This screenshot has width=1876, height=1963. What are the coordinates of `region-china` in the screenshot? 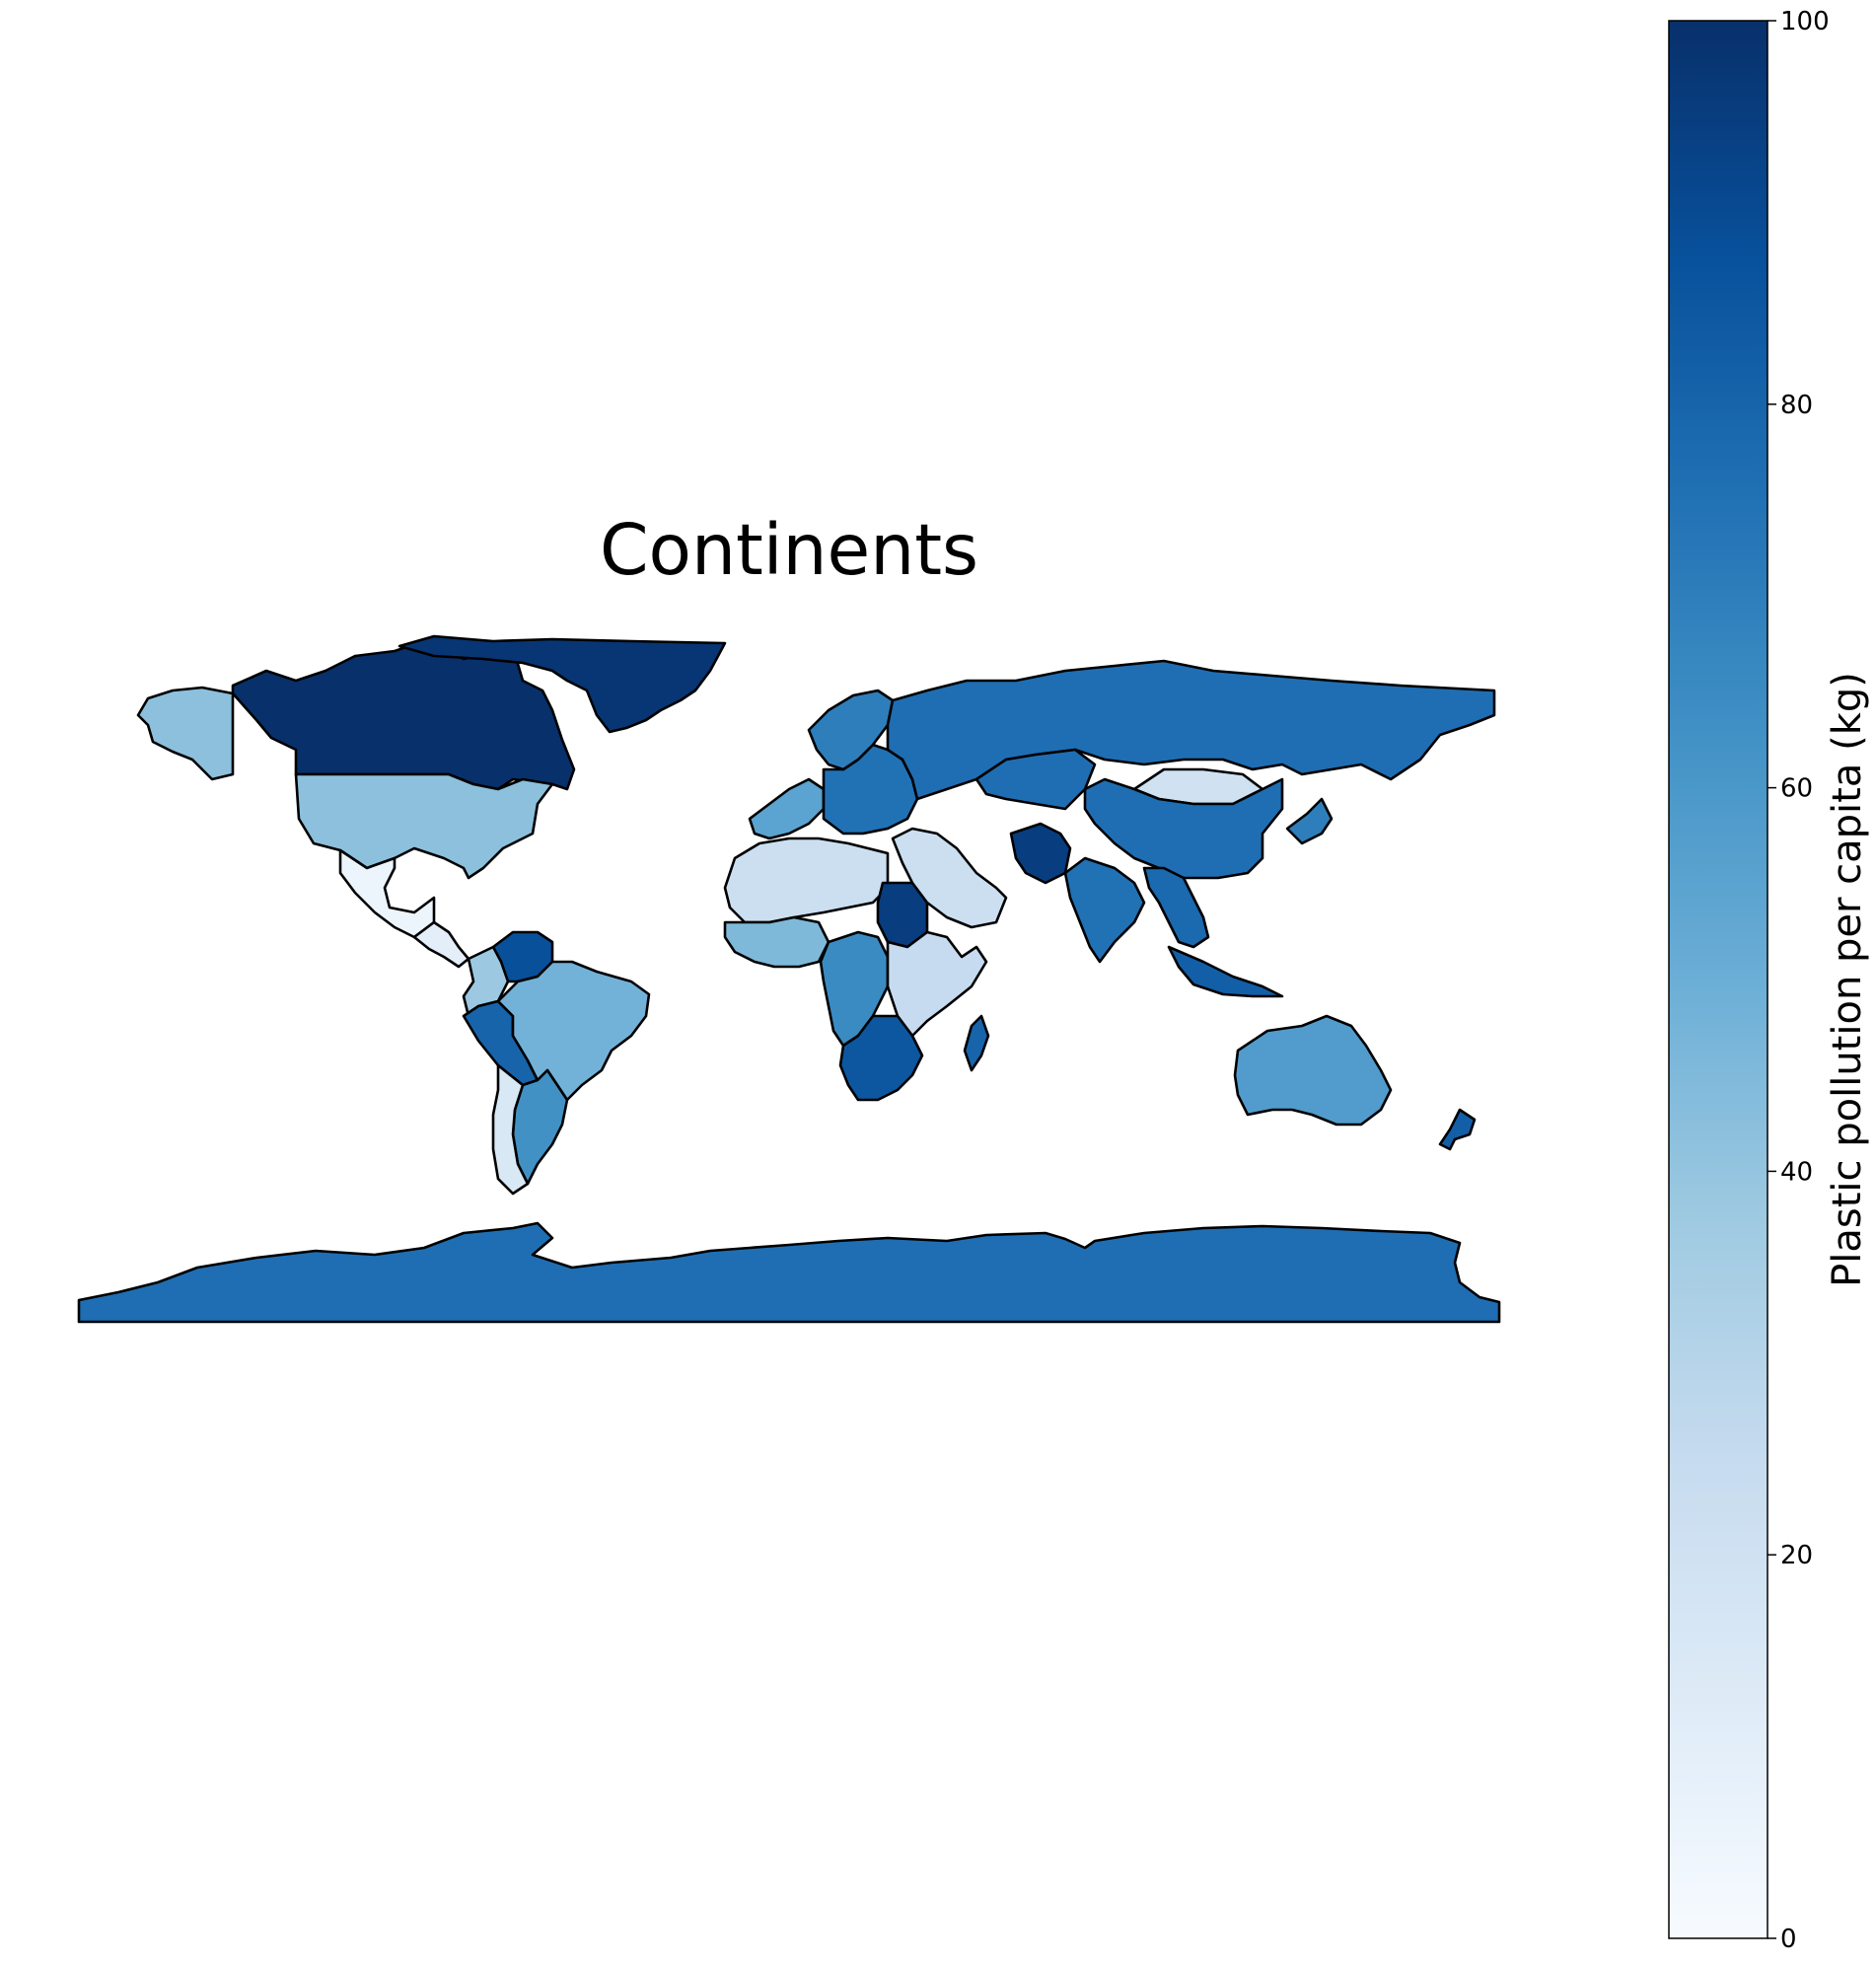 It's located at (1183, 828).